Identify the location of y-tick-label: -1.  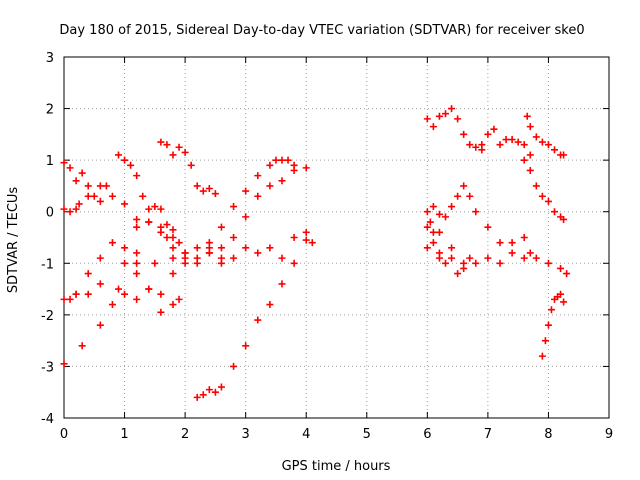
(47, 264).